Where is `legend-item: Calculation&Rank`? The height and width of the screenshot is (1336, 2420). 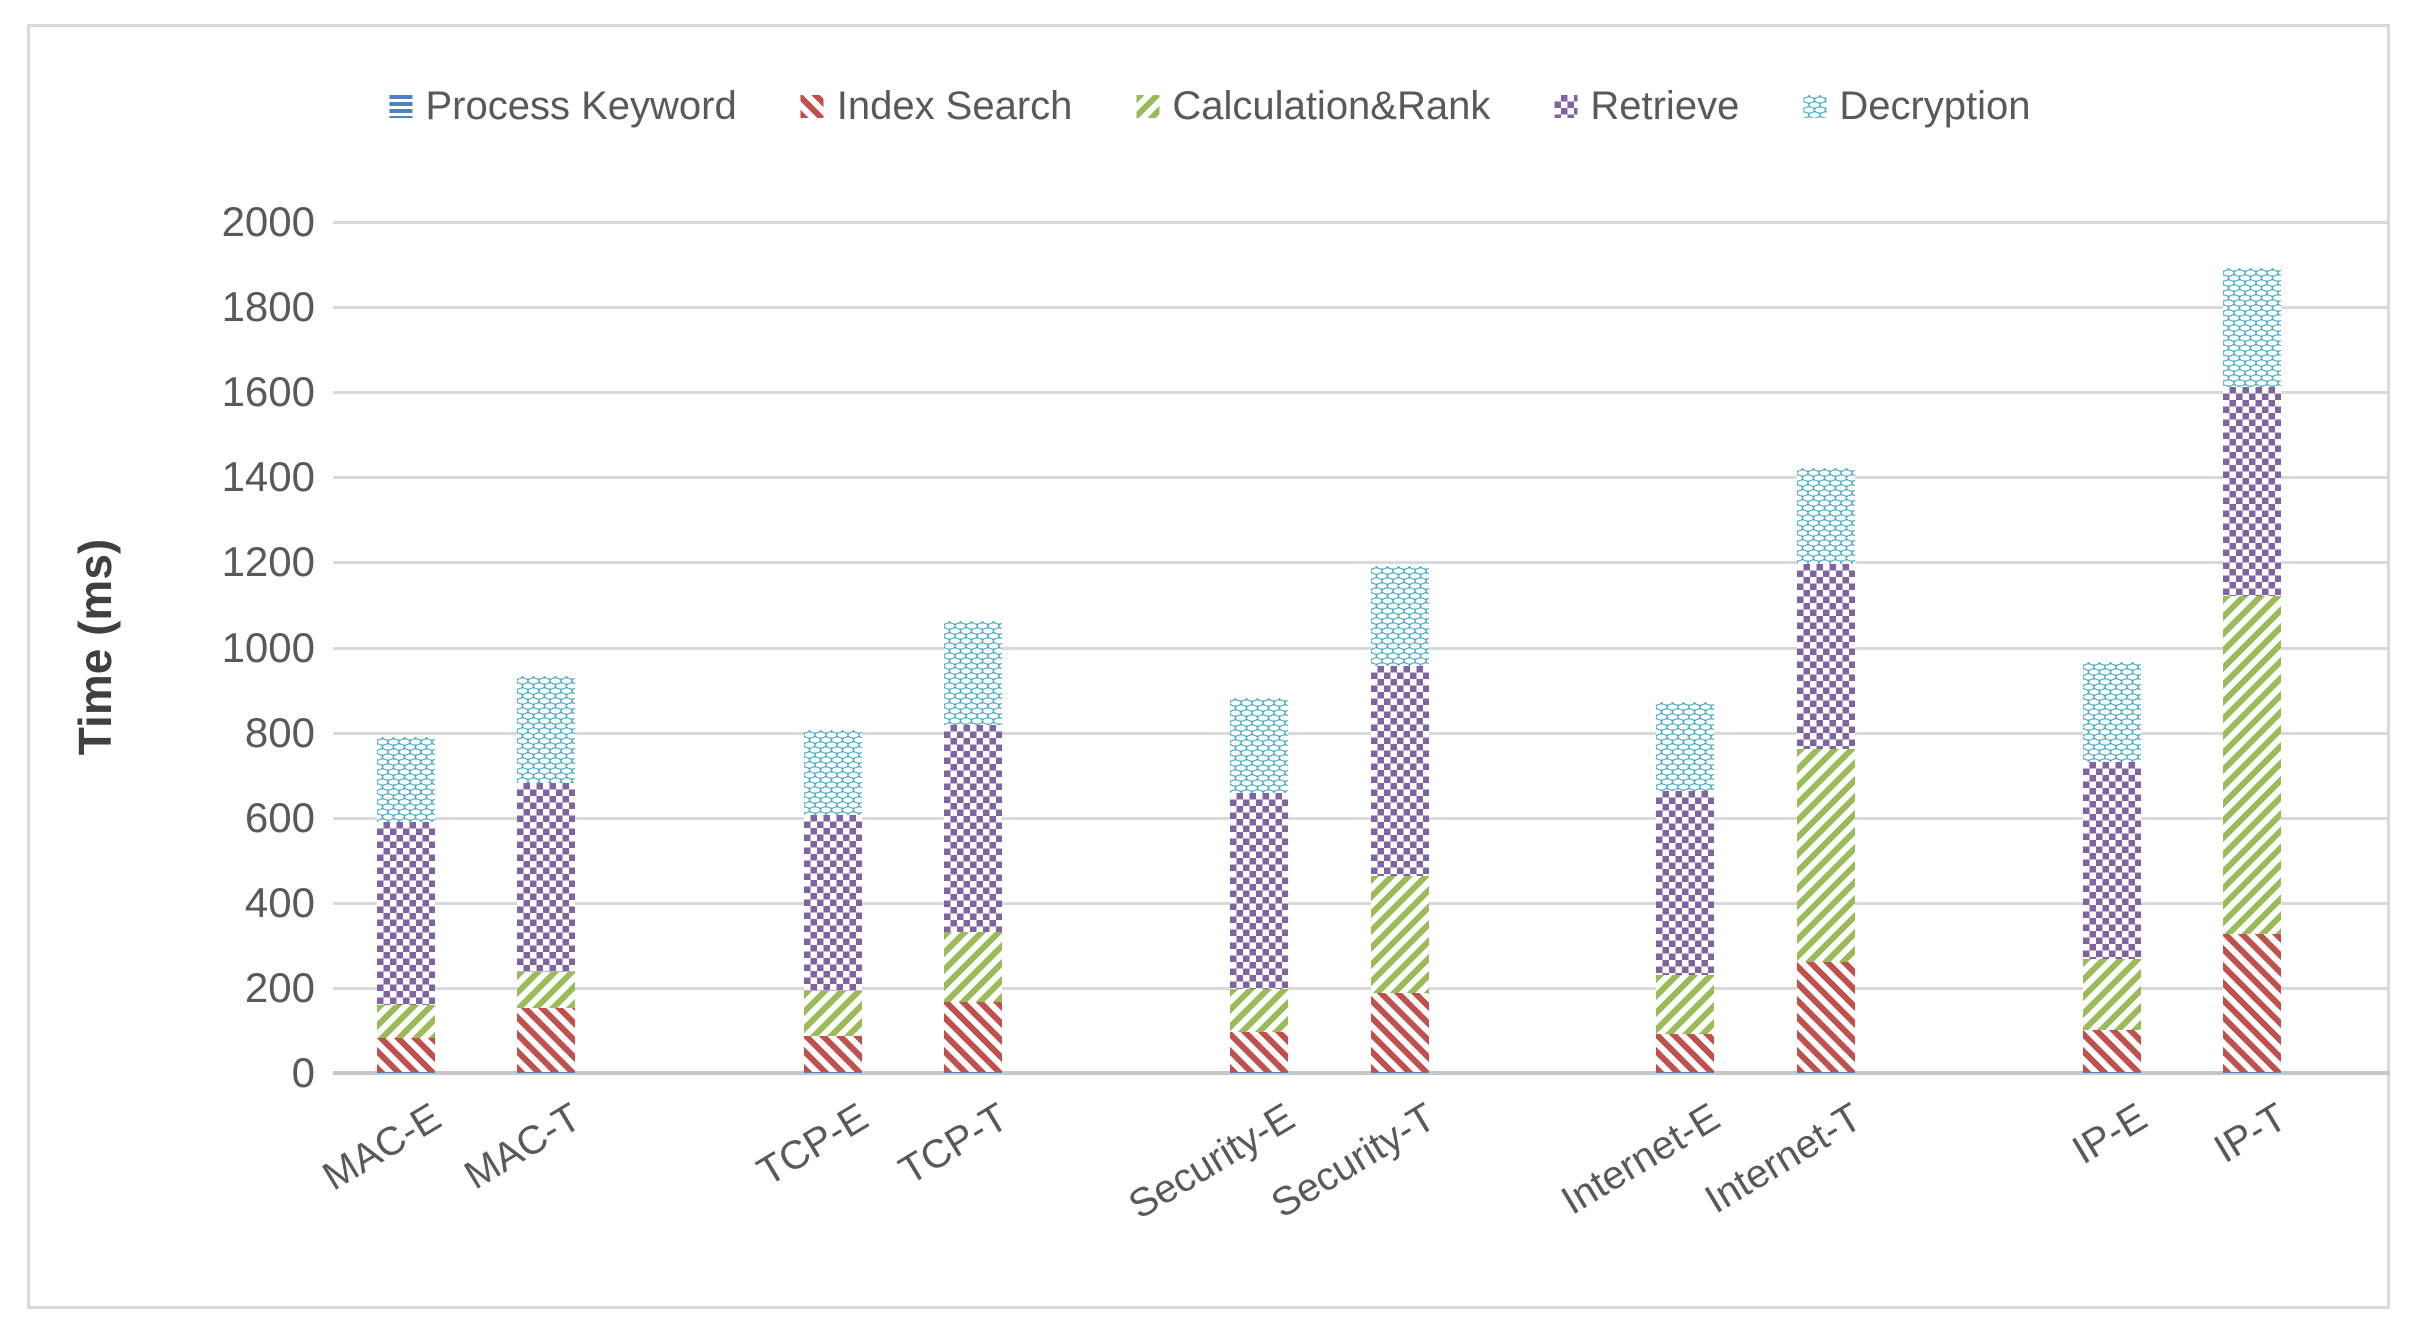 legend-item: Calculation&Rank is located at coordinates (1313, 106).